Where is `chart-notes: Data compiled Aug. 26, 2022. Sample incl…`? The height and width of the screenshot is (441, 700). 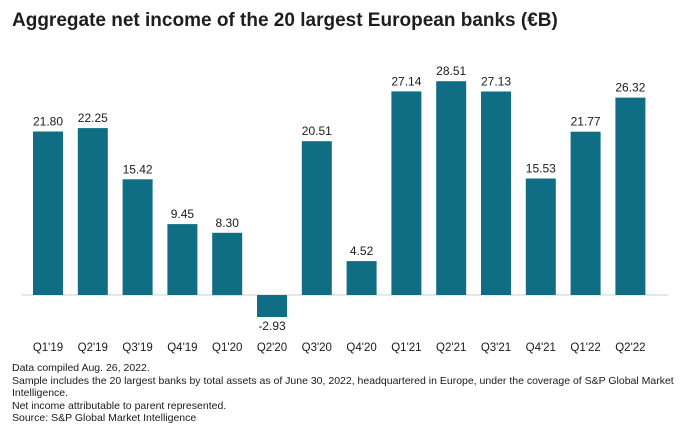
chart-notes: Data compiled Aug. 26, 2022. Sample incl… is located at coordinates (352, 393).